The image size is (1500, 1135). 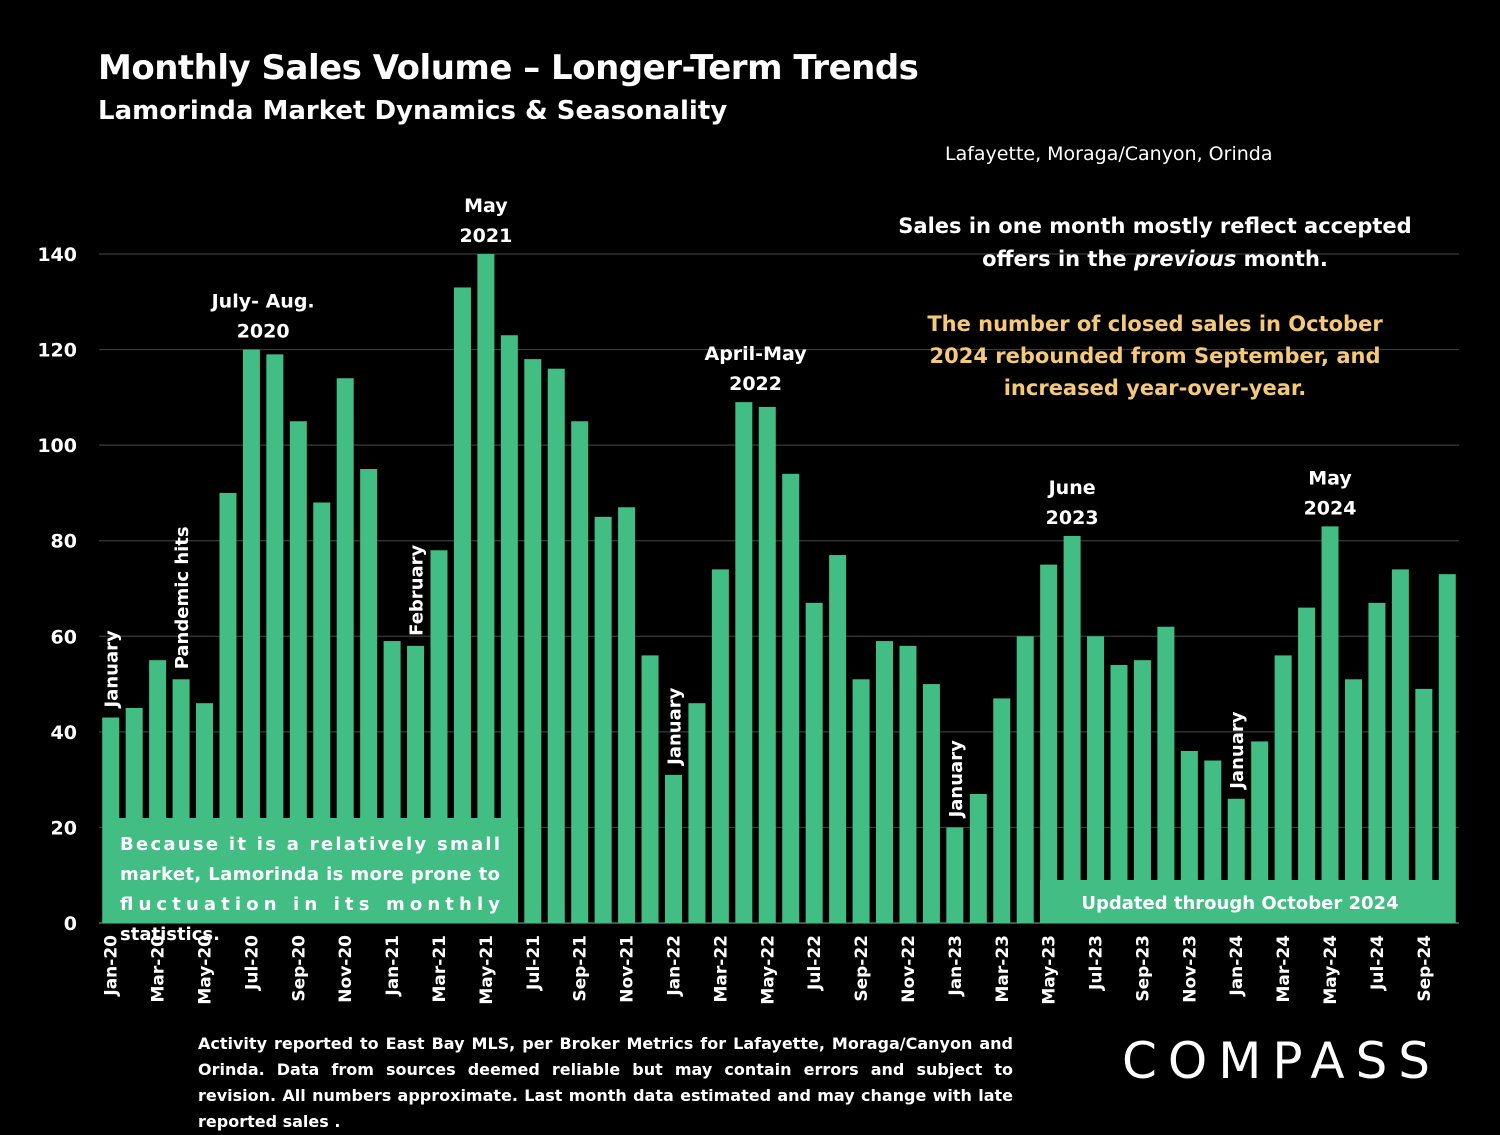 I want to click on annotation-label: Pandemic hits, so click(x=182, y=597).